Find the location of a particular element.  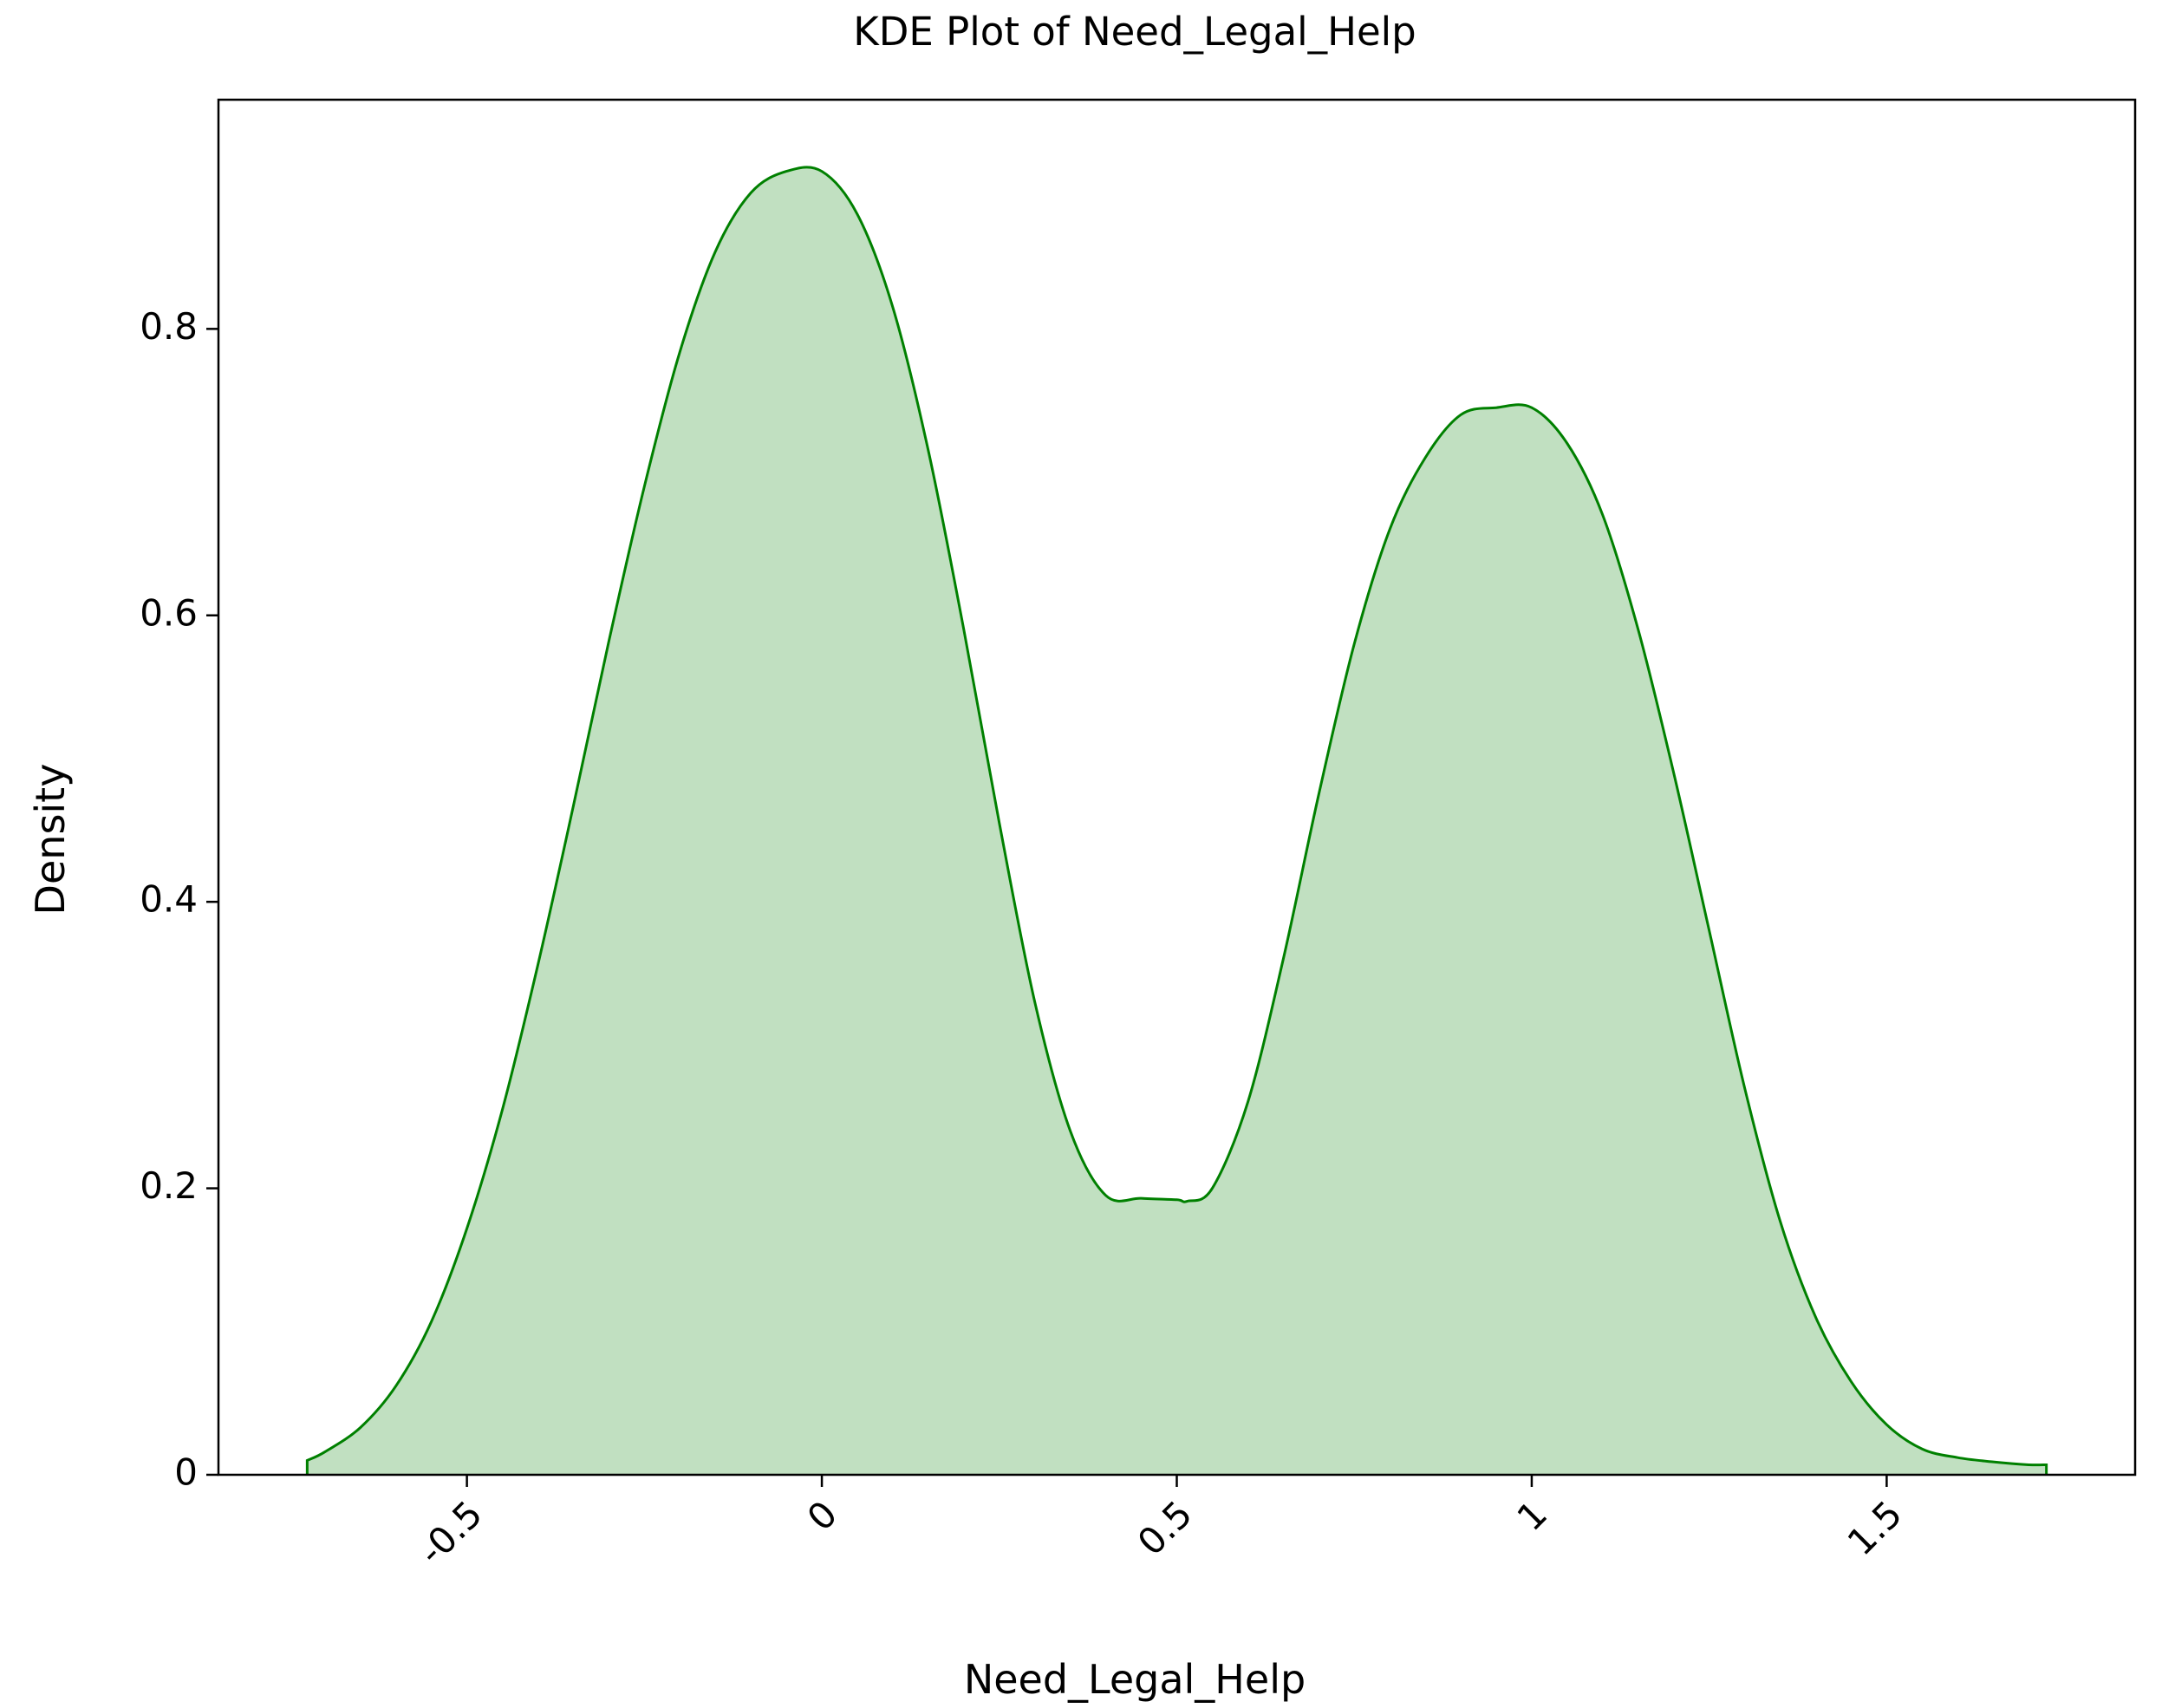

y-tick-label: 0.6 is located at coordinates (169, 612).